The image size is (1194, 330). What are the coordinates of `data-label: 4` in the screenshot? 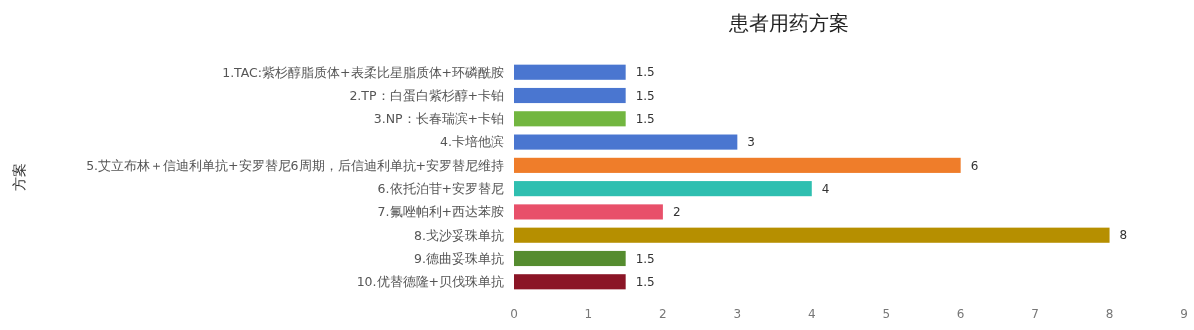 It's located at (825, 188).